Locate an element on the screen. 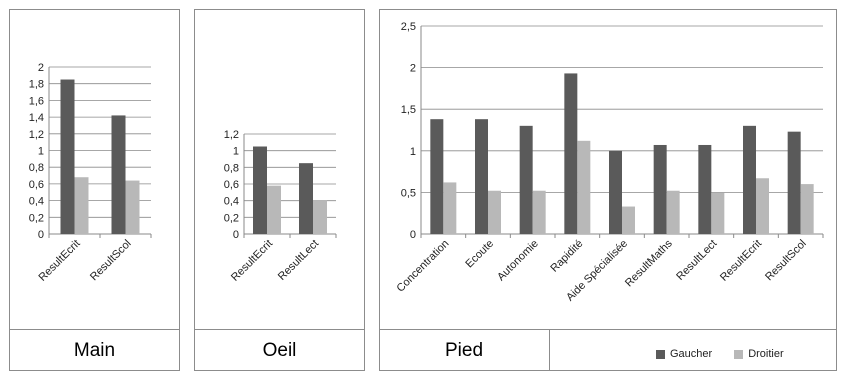  legend-item-droitier: Droitier is located at coordinates (759, 354).